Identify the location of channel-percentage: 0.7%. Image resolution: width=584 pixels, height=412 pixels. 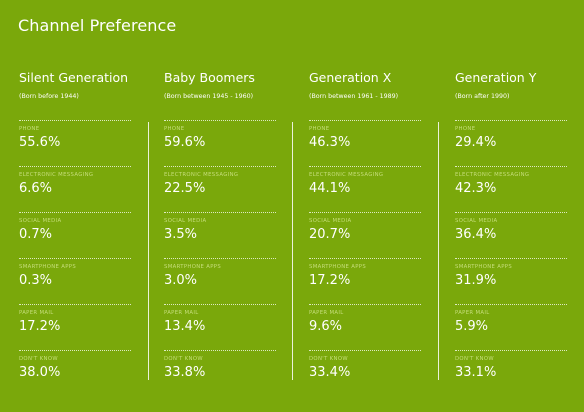
(36, 234).